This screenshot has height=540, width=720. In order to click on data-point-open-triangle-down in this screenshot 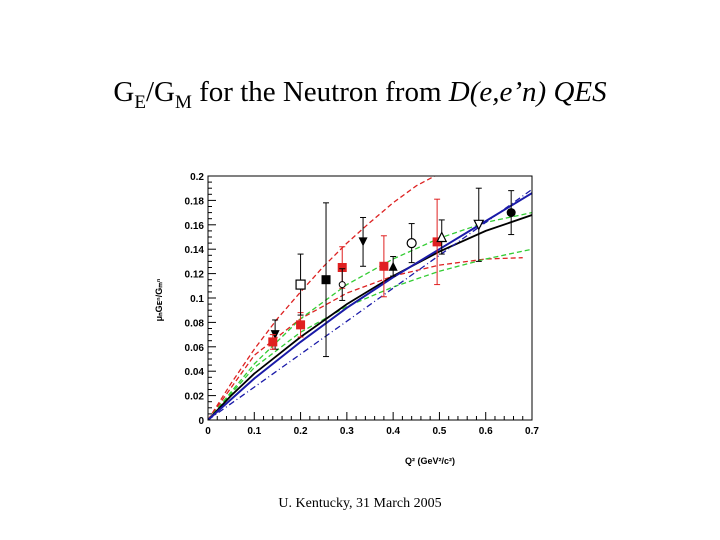, I will do `click(479, 225)`.